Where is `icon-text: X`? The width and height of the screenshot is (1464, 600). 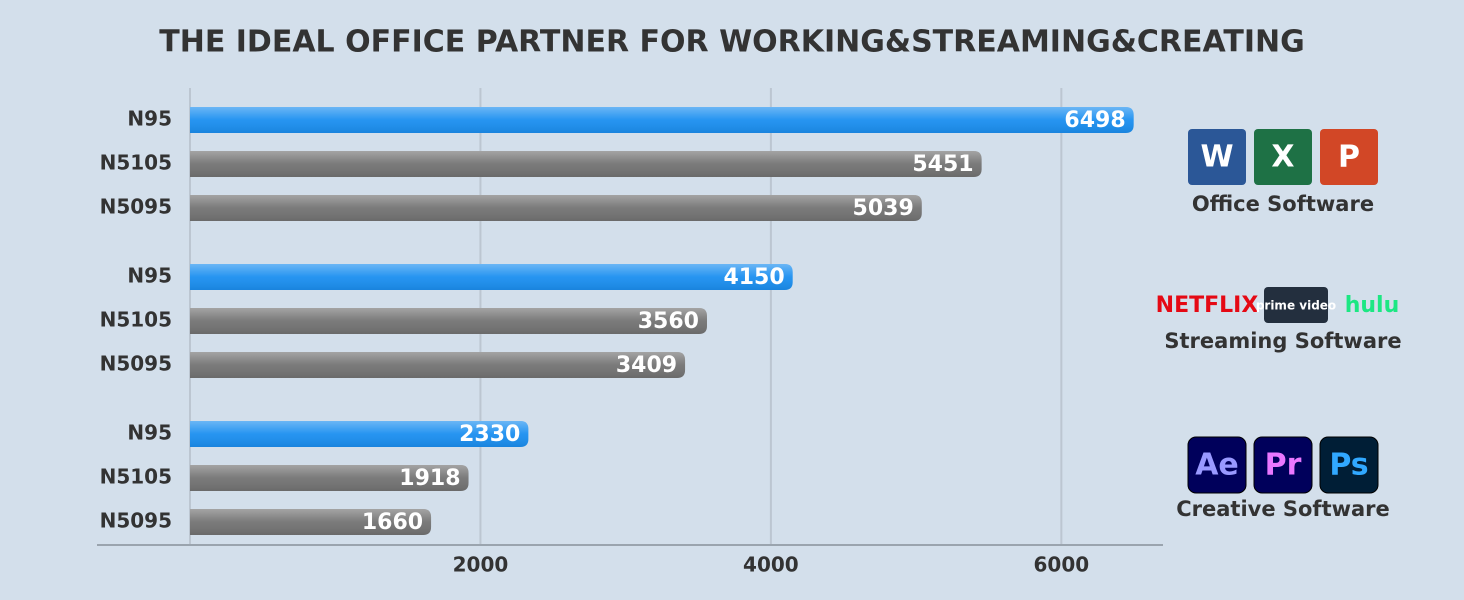 icon-text: X is located at coordinates (1282, 157).